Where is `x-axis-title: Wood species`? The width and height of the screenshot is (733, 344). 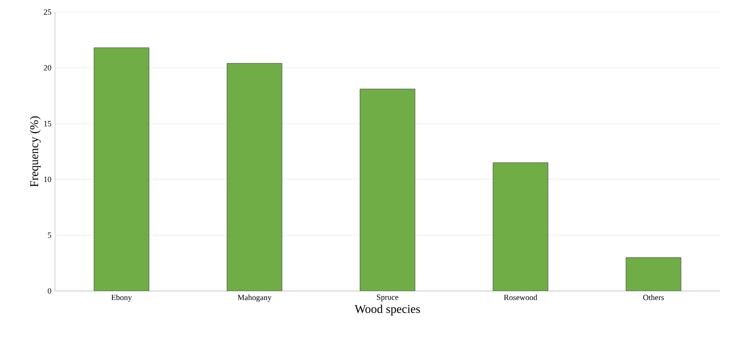
x-axis-title: Wood species is located at coordinates (387, 310).